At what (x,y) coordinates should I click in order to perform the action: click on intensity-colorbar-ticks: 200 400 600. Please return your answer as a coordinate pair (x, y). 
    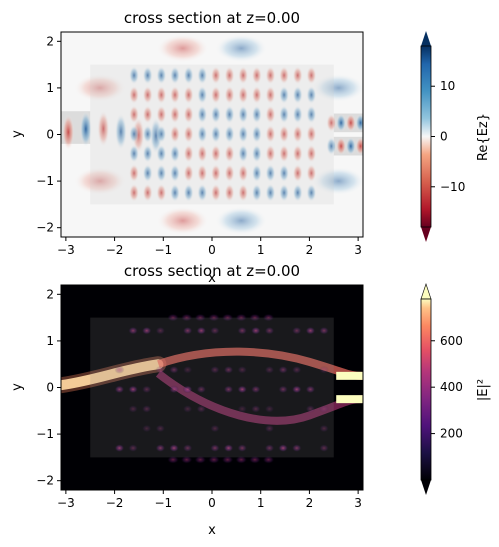
    Looking at the image, I should click on (447, 387).